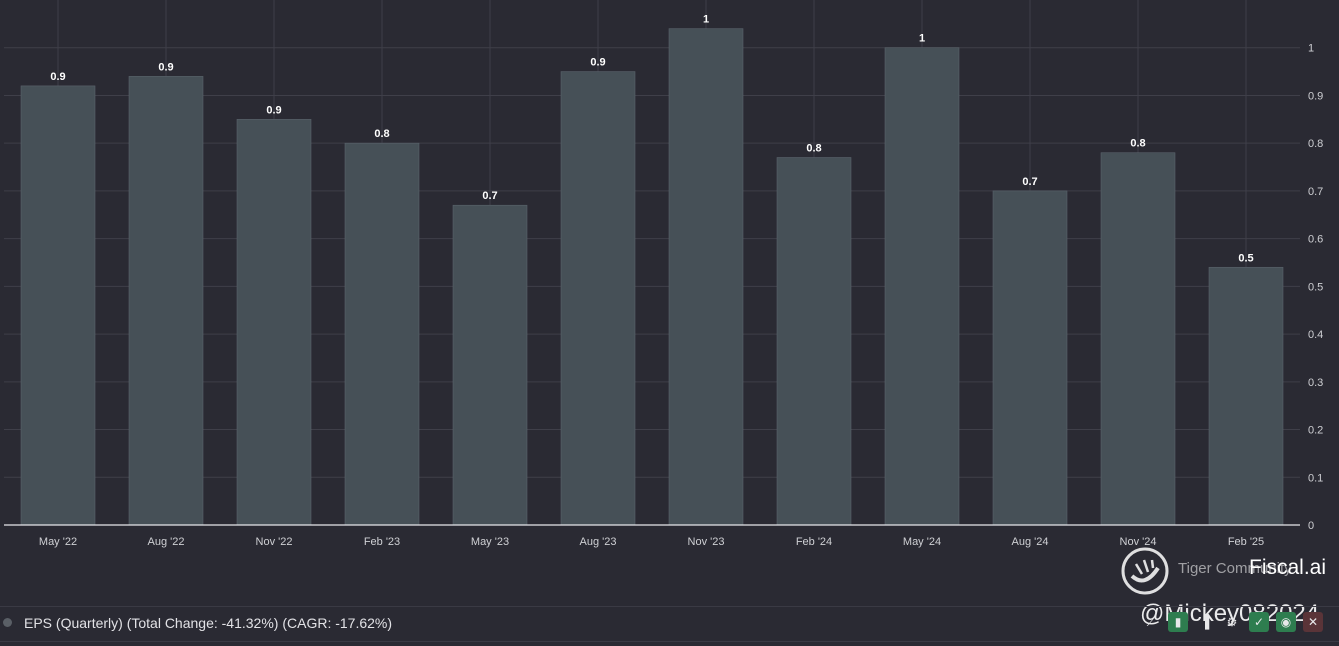 This screenshot has width=1339, height=646. I want to click on y-tick-label-4: 0.4, so click(1315, 335).